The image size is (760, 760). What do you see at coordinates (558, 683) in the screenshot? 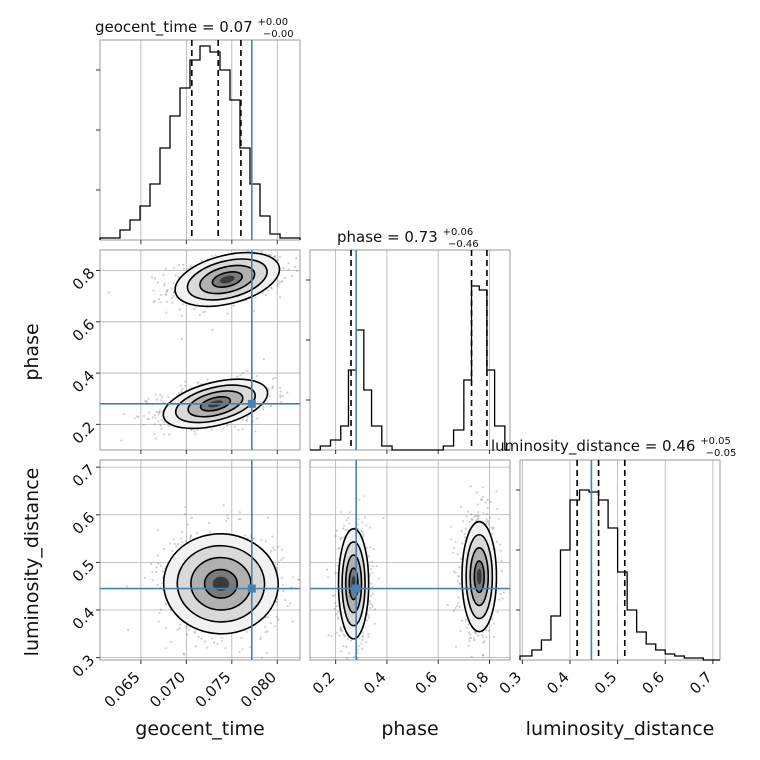
I see `x-tick-label: 0.4` at bounding box center [558, 683].